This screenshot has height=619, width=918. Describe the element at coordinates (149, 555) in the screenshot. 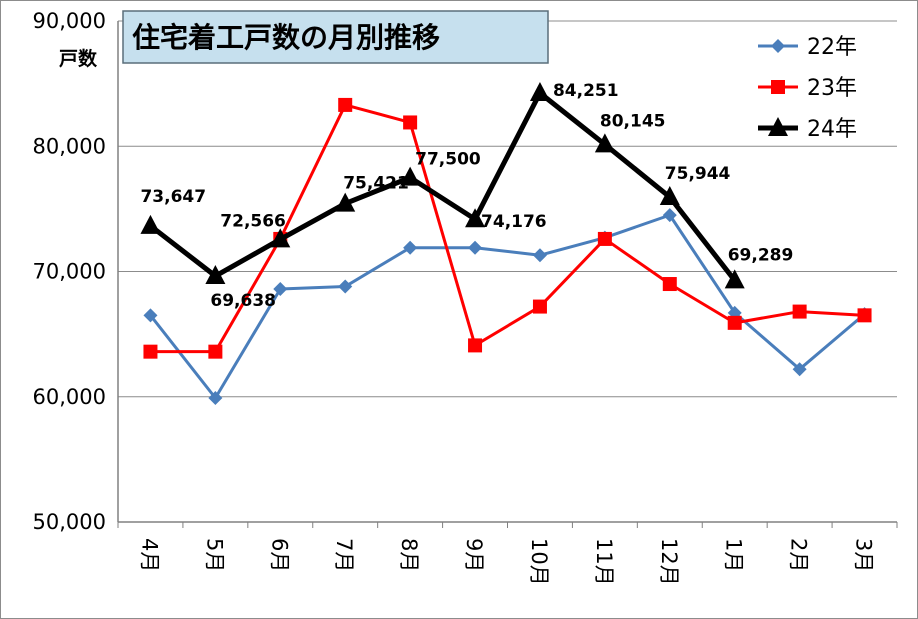

I see `x-tick-label: 4月` at that location.